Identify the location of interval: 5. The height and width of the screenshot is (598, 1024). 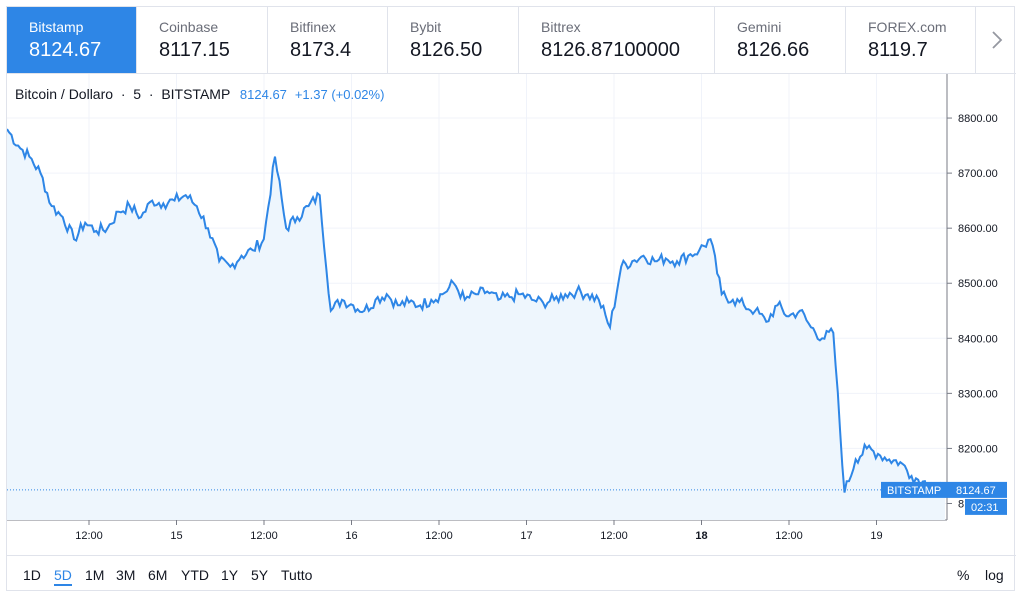
(137, 94).